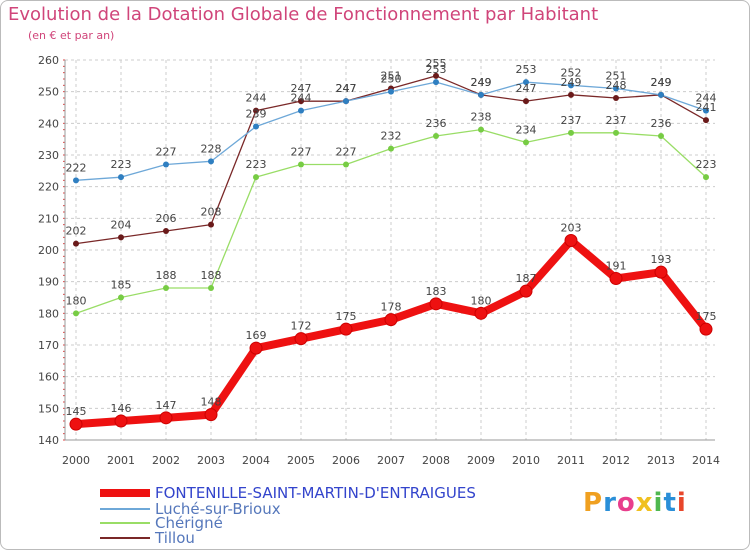  Describe the element at coordinates (481, 460) in the screenshot. I see `x-tick-label: 2009` at that location.